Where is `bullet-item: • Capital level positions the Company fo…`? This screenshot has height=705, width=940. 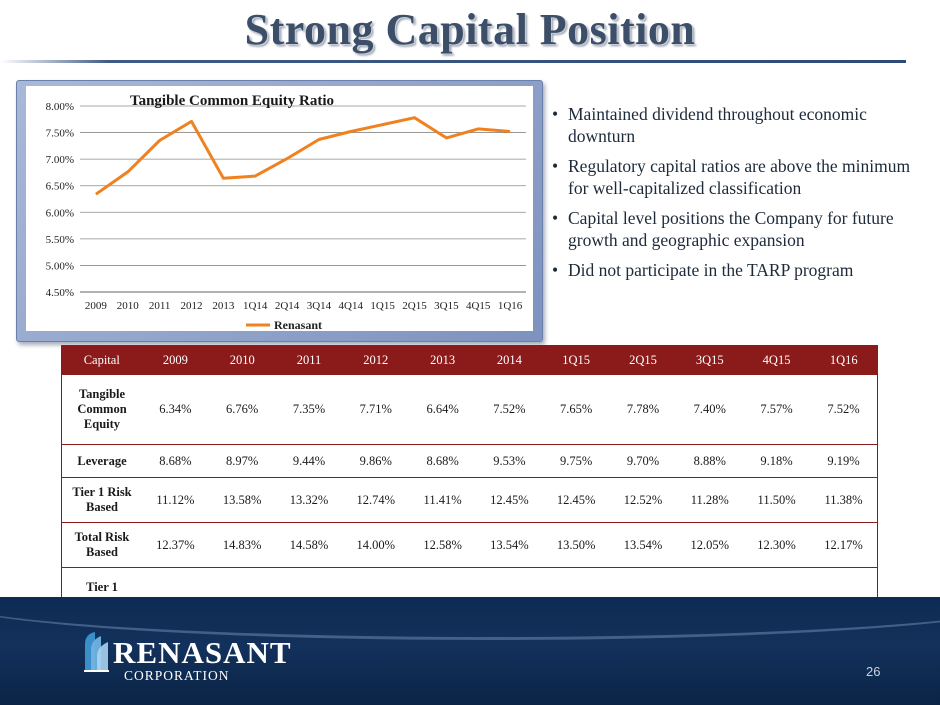
bullet-item: • Capital level positions the Company fo… is located at coordinates (742, 229).